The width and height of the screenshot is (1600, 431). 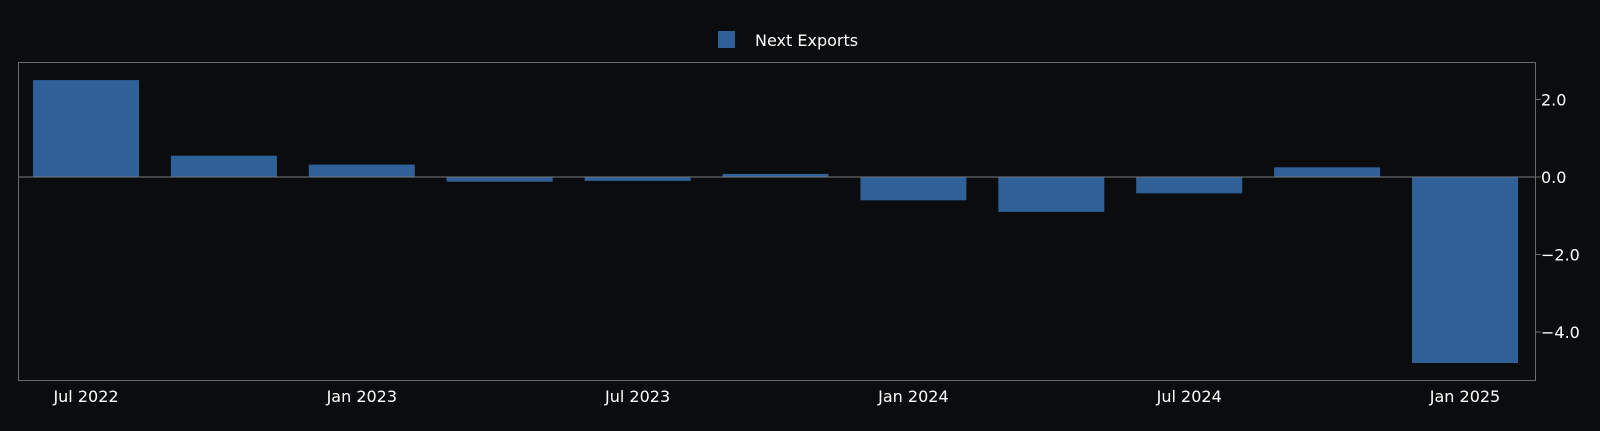 I want to click on bar-jan-2024, so click(x=913, y=189).